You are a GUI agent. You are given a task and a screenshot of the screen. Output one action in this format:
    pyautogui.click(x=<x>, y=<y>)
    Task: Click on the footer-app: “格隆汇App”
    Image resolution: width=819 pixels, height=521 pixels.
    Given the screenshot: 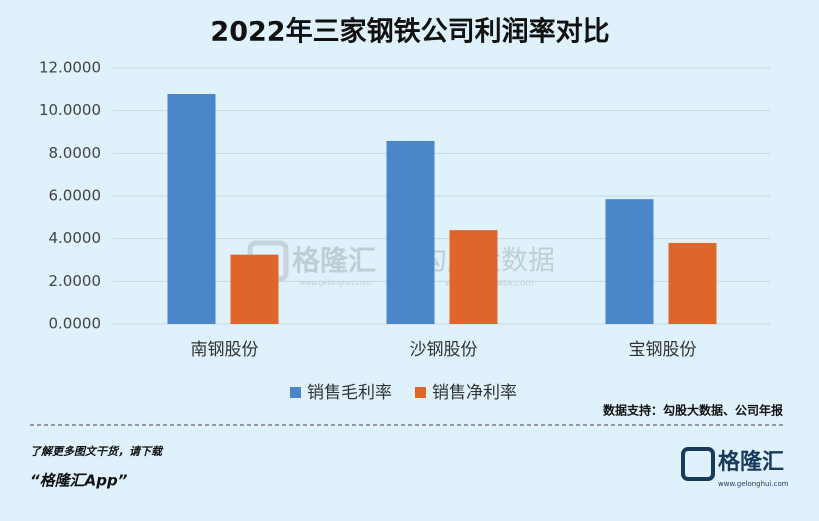 What is the action you would take?
    pyautogui.click(x=79, y=481)
    